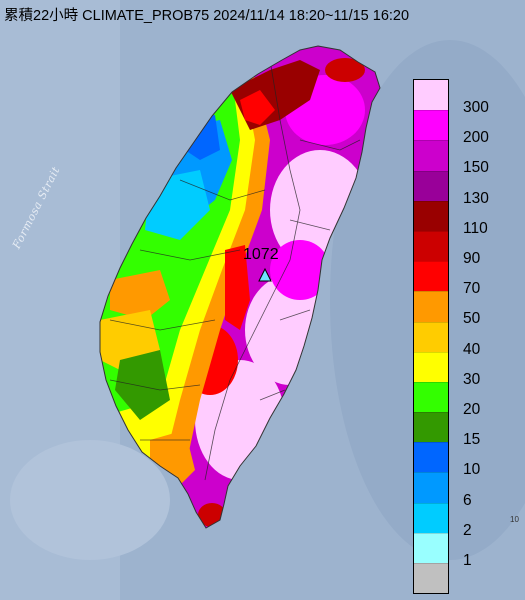 Image resolution: width=525 pixels, height=600 pixels. I want to click on legend-label: 200, so click(476, 138).